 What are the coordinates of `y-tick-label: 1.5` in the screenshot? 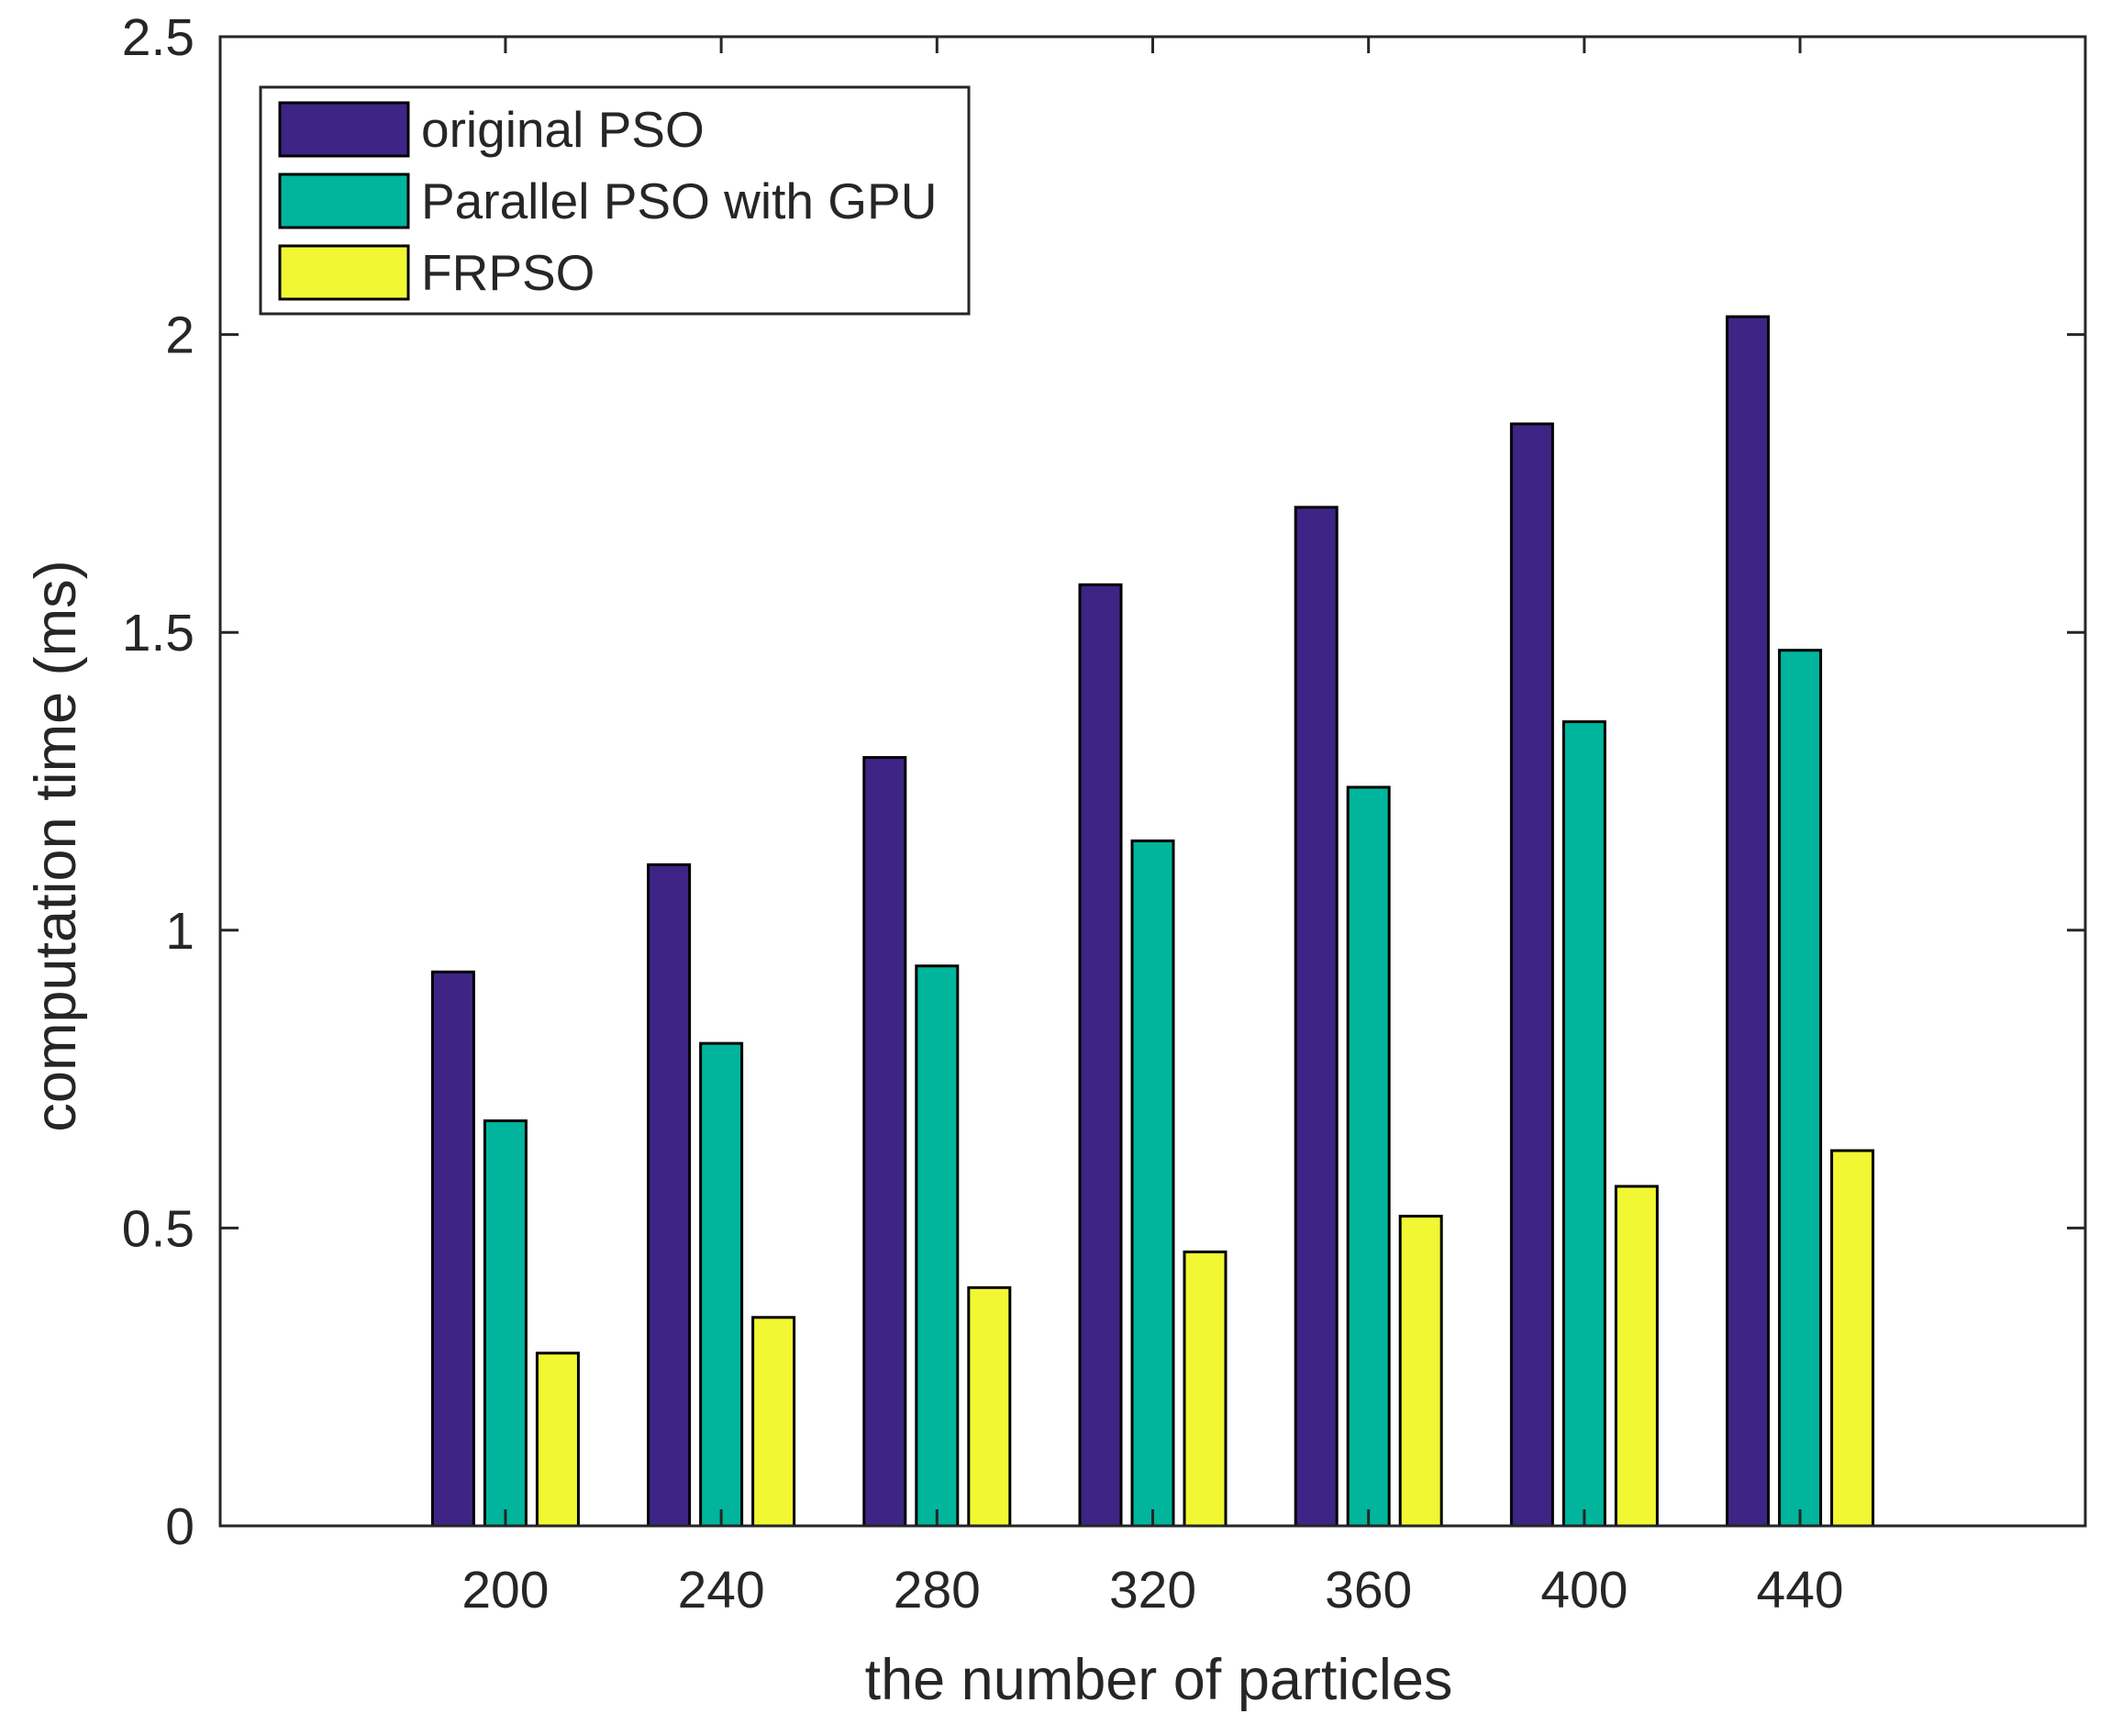 It's located at (158, 633).